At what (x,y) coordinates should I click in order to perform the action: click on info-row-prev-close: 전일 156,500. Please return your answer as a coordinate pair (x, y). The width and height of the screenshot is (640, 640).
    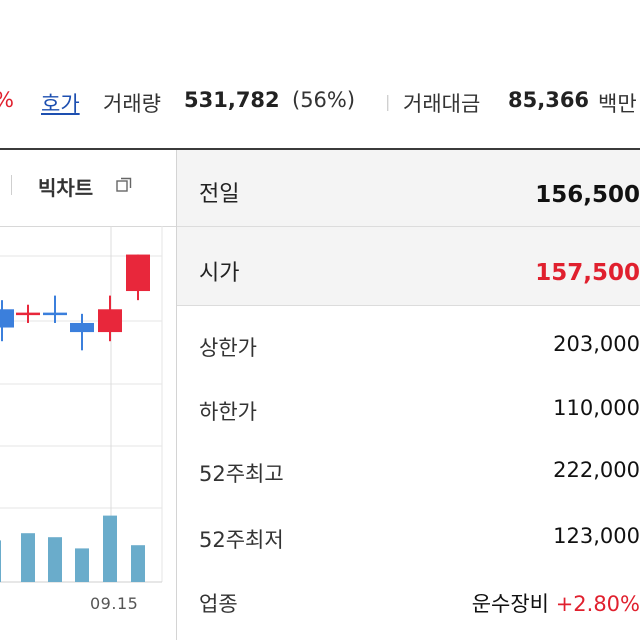
    Looking at the image, I should click on (408, 188).